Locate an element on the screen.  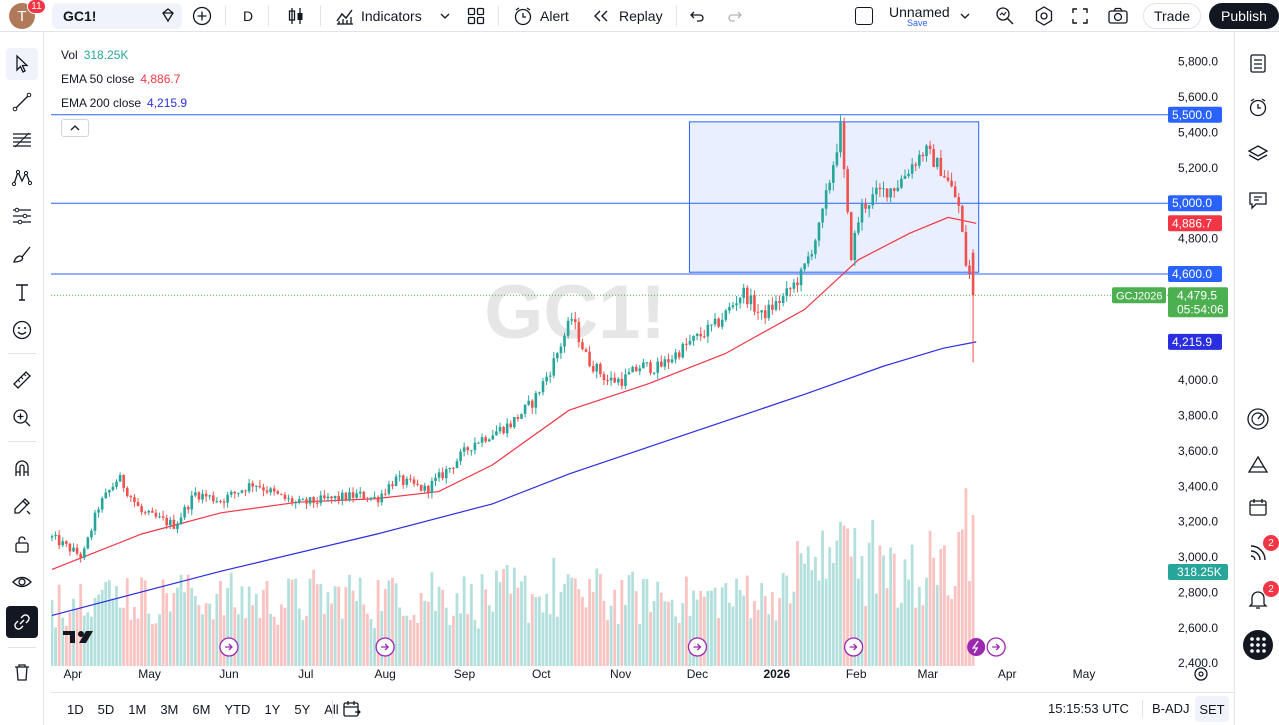
legend-collapse-button is located at coordinates (75, 128).